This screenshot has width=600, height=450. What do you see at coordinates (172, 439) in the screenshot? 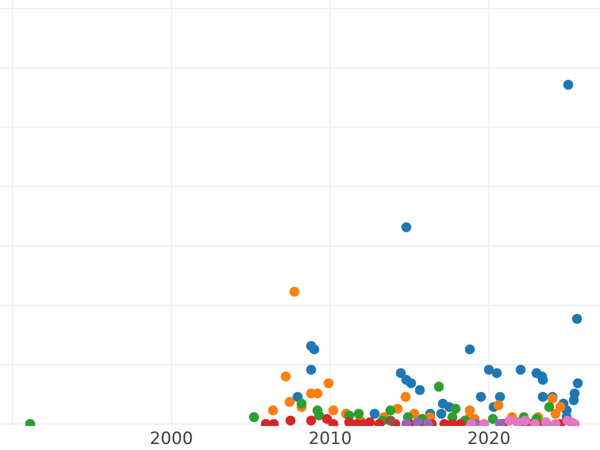
I see `x-tick-label: 2000` at bounding box center [172, 439].